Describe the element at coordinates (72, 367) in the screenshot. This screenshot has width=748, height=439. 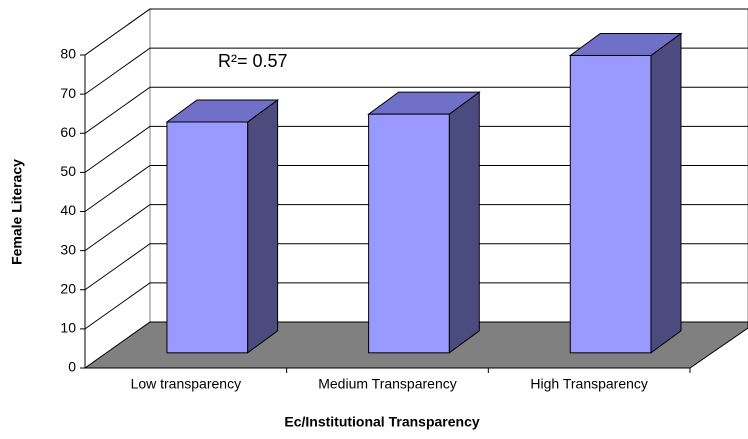
I see `y-tick-label: 0` at that location.